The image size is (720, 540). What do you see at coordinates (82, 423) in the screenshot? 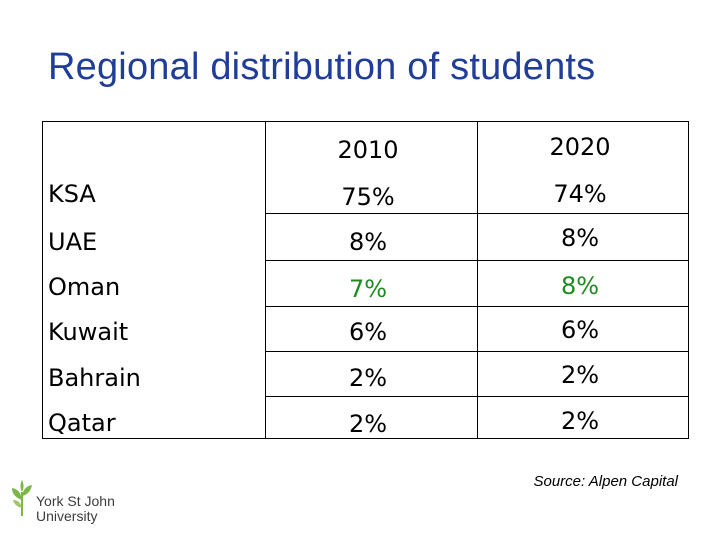
I see `table-row-region: Qatar` at bounding box center [82, 423].